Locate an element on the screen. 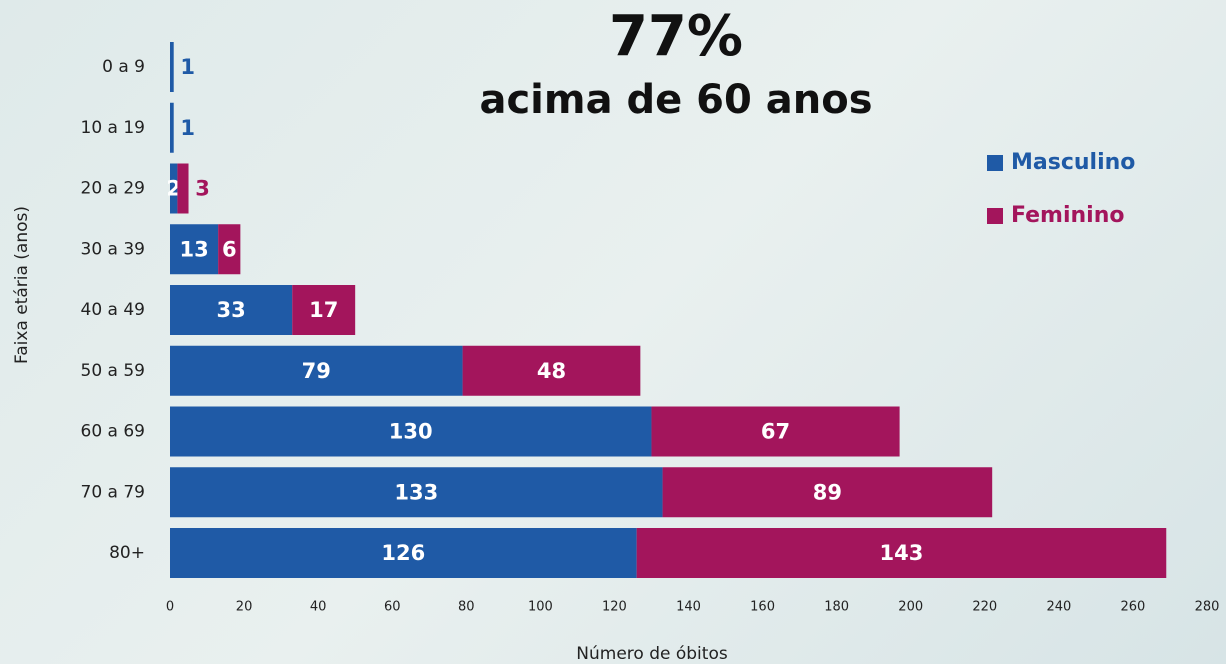 This screenshot has width=1226, height=664. data-label: 143 is located at coordinates (902, 553).